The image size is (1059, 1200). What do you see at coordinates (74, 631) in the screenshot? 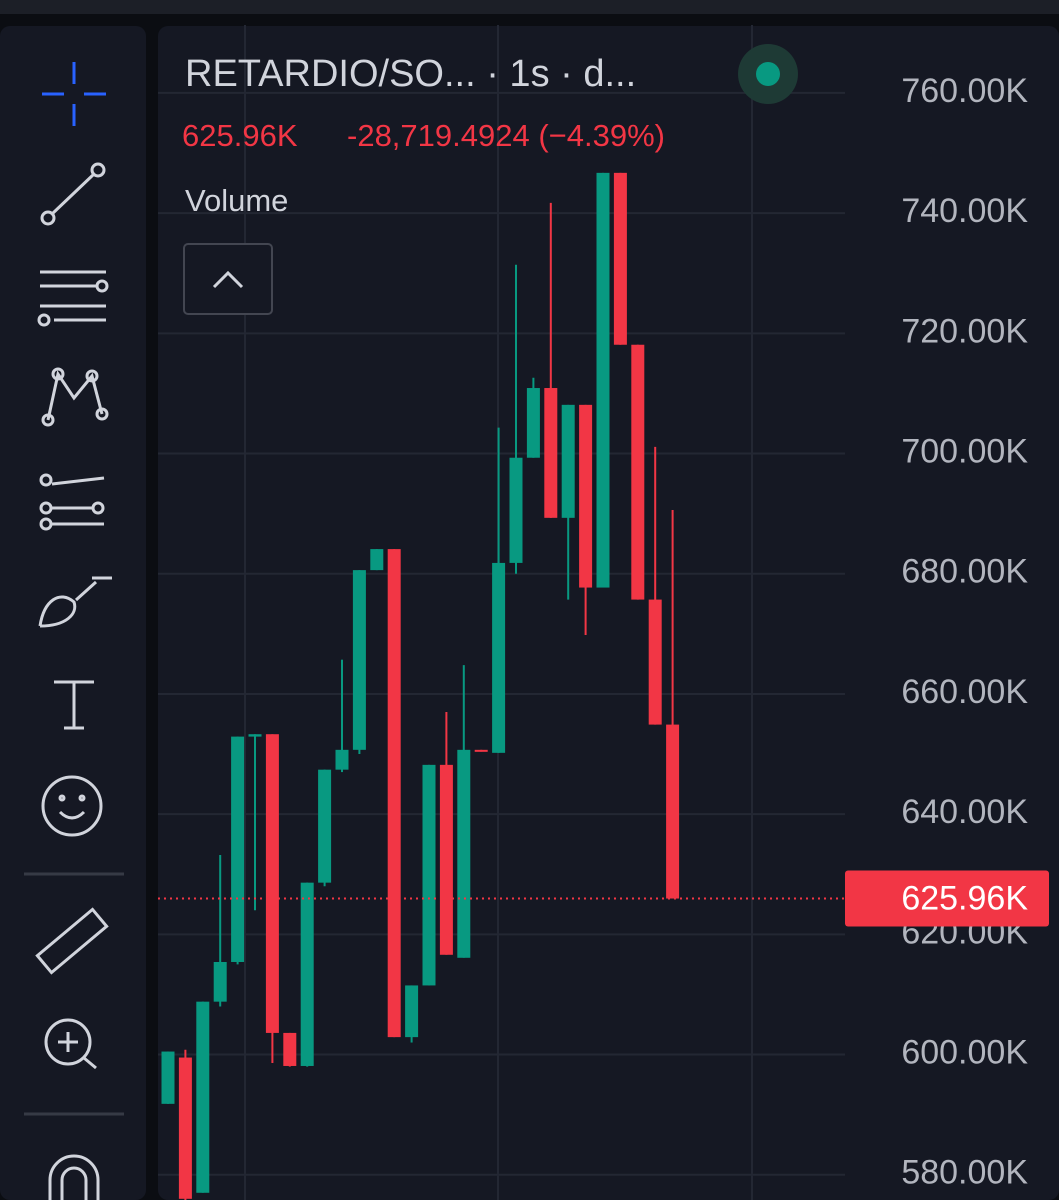
I see `toolbar-icons` at bounding box center [74, 631].